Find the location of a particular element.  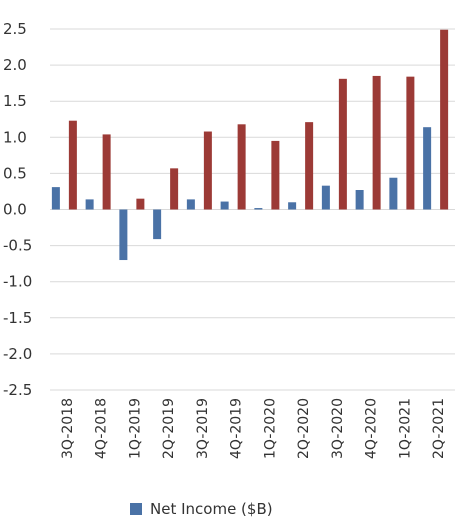

y-tick-label: 0.0 is located at coordinates (15, 210).